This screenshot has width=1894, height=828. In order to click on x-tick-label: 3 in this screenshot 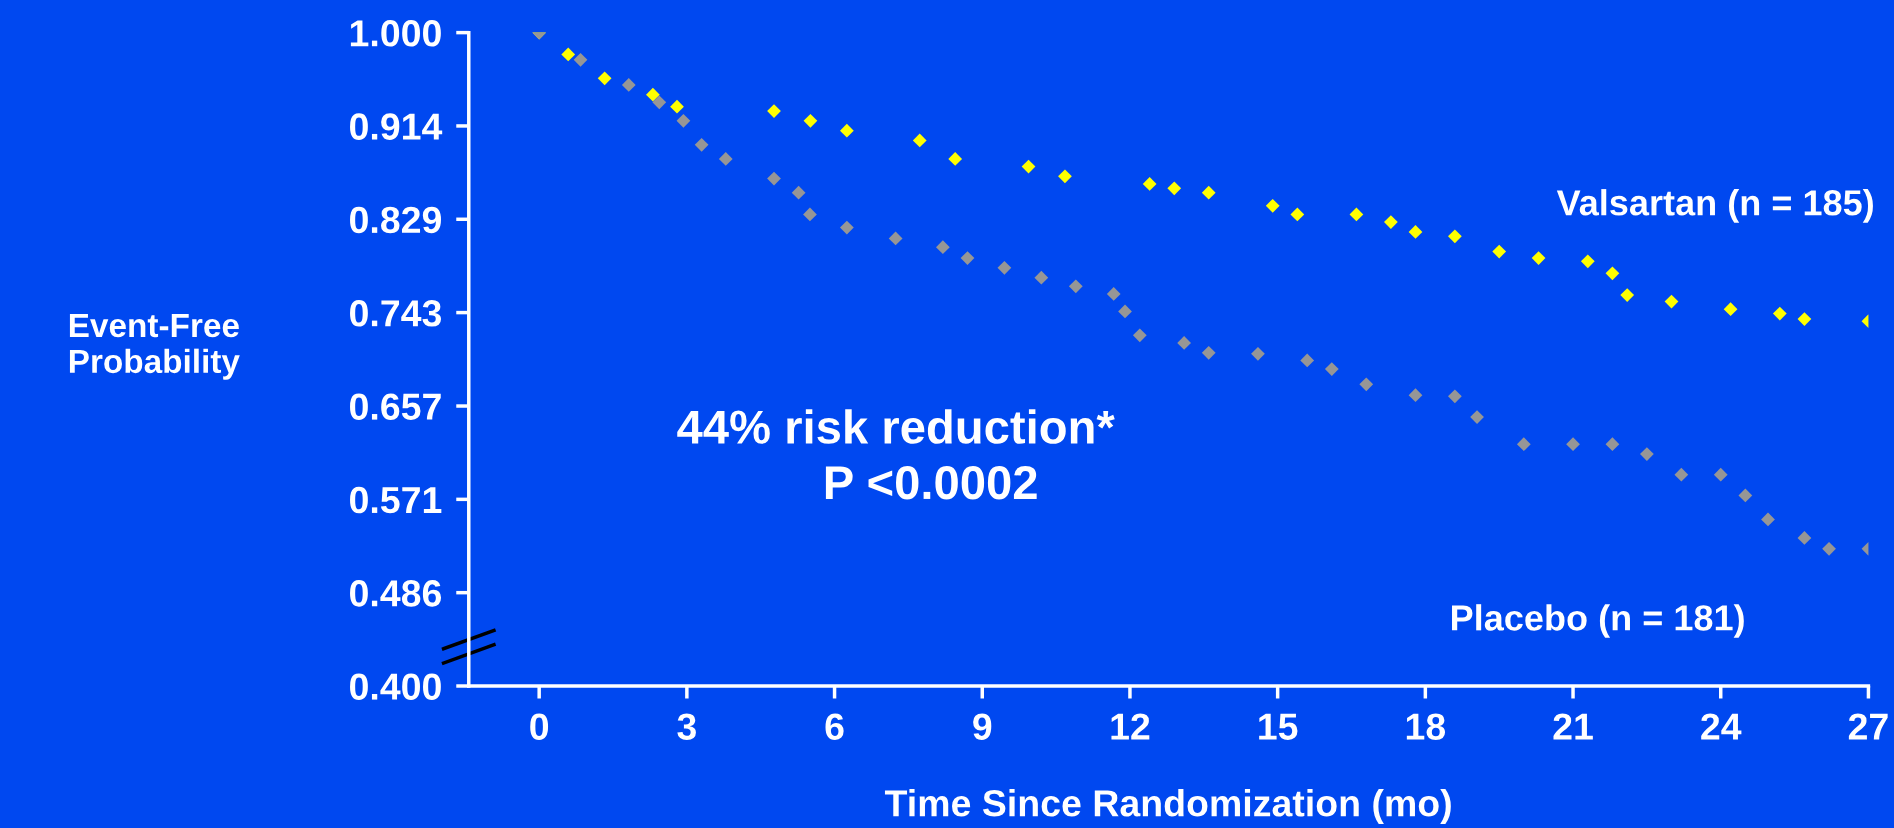, I will do `click(686, 726)`.